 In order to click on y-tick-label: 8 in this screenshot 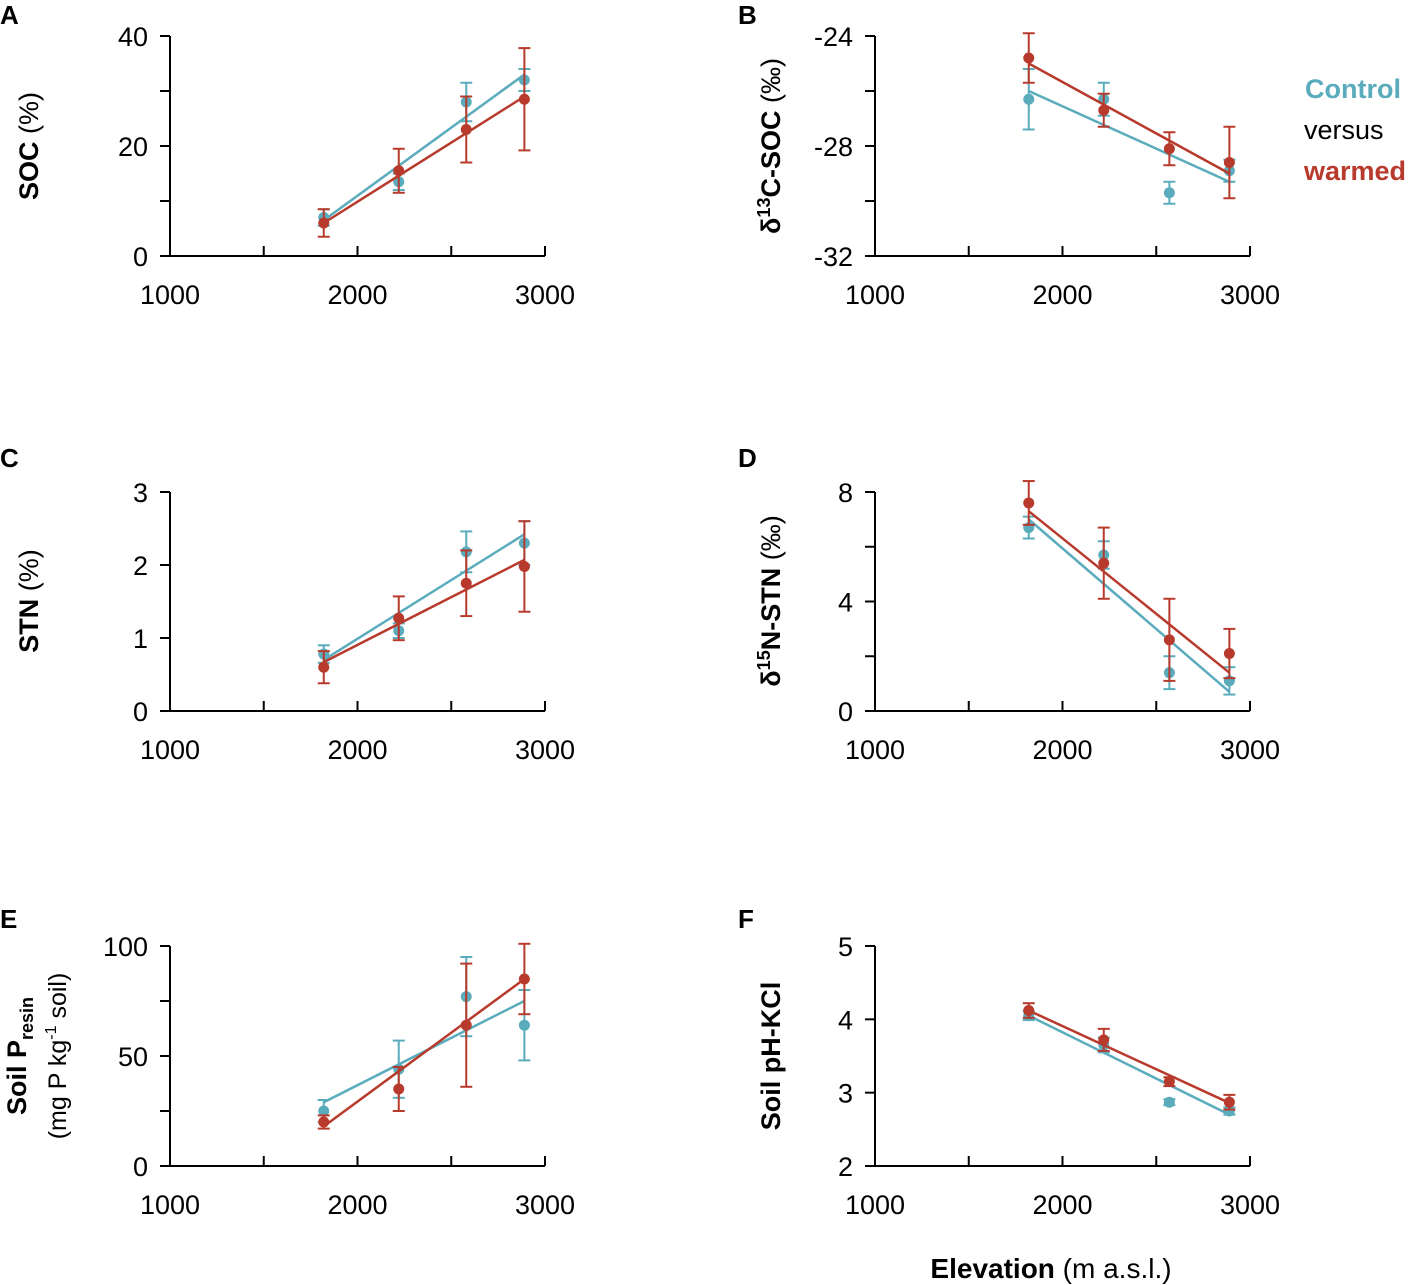, I will do `click(845, 493)`.